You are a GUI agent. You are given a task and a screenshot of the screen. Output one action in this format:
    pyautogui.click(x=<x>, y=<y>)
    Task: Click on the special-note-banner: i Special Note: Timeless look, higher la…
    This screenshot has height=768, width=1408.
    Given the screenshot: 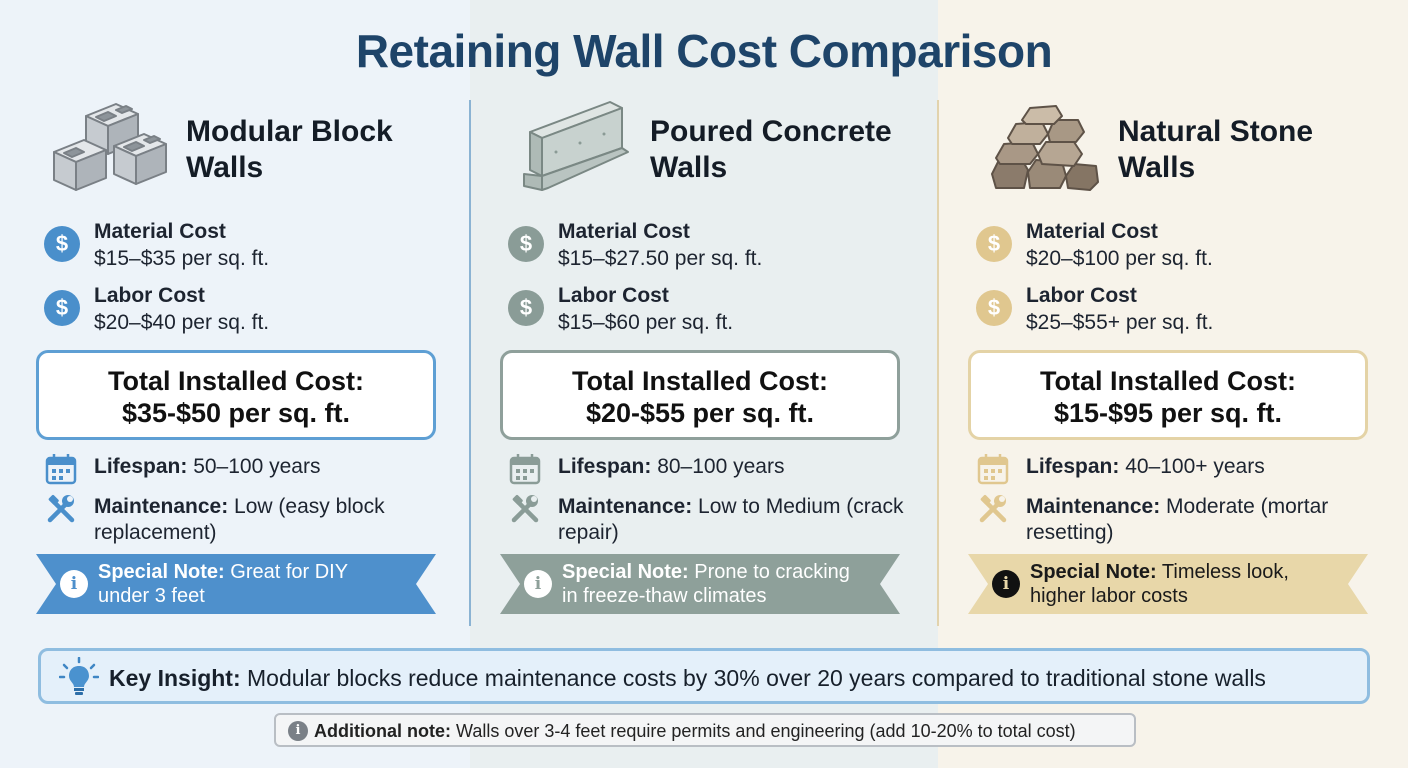 What is the action you would take?
    pyautogui.click(x=1168, y=584)
    